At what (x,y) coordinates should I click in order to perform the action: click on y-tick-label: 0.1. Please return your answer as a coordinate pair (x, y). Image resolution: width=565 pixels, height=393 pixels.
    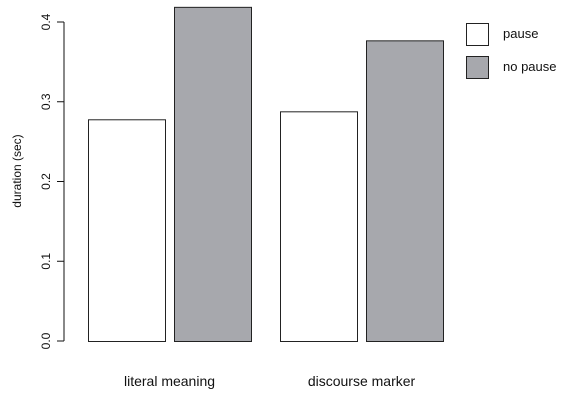
    Looking at the image, I should click on (46, 261).